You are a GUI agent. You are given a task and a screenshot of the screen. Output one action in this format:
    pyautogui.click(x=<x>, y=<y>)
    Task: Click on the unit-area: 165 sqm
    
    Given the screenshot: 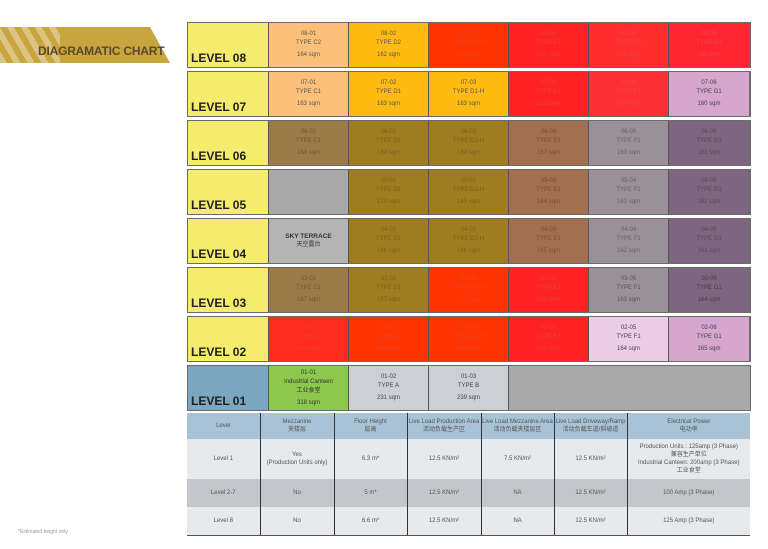 What is the action you would take?
    pyautogui.click(x=548, y=251)
    